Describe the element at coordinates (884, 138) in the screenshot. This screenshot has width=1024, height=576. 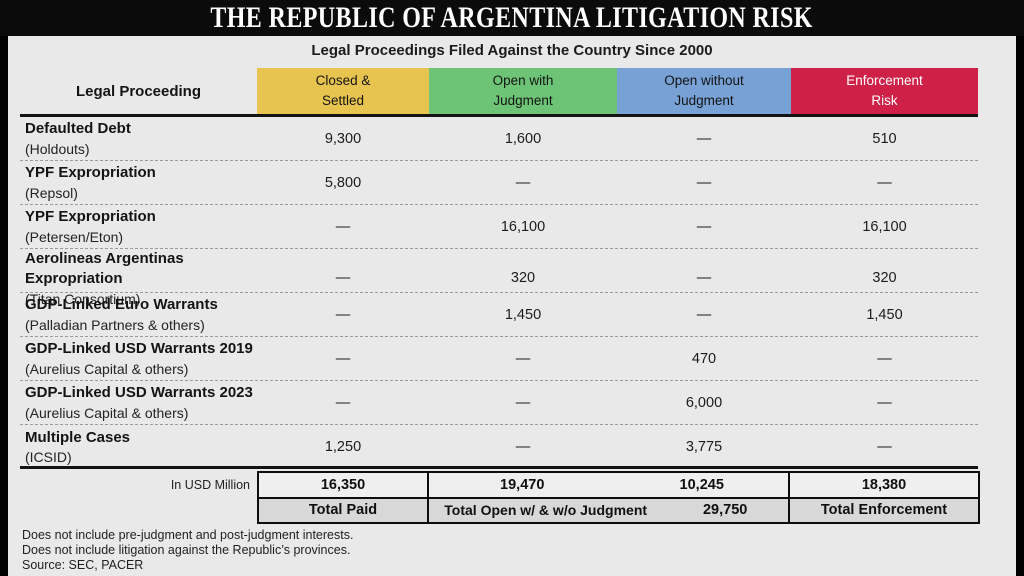
I see `cell-enforcement-risk: 510` at that location.